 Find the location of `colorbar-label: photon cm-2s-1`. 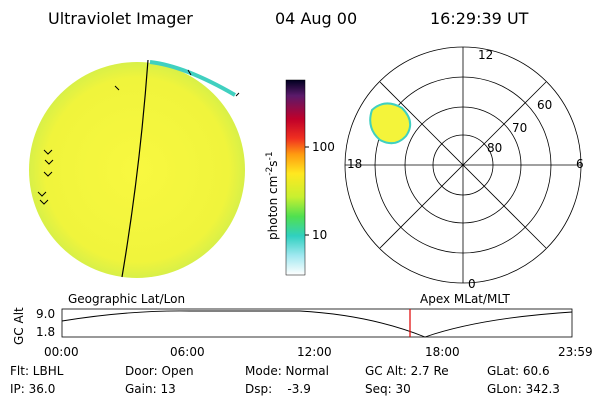

colorbar-label: photon cm-2s-1 is located at coordinates (272, 195).